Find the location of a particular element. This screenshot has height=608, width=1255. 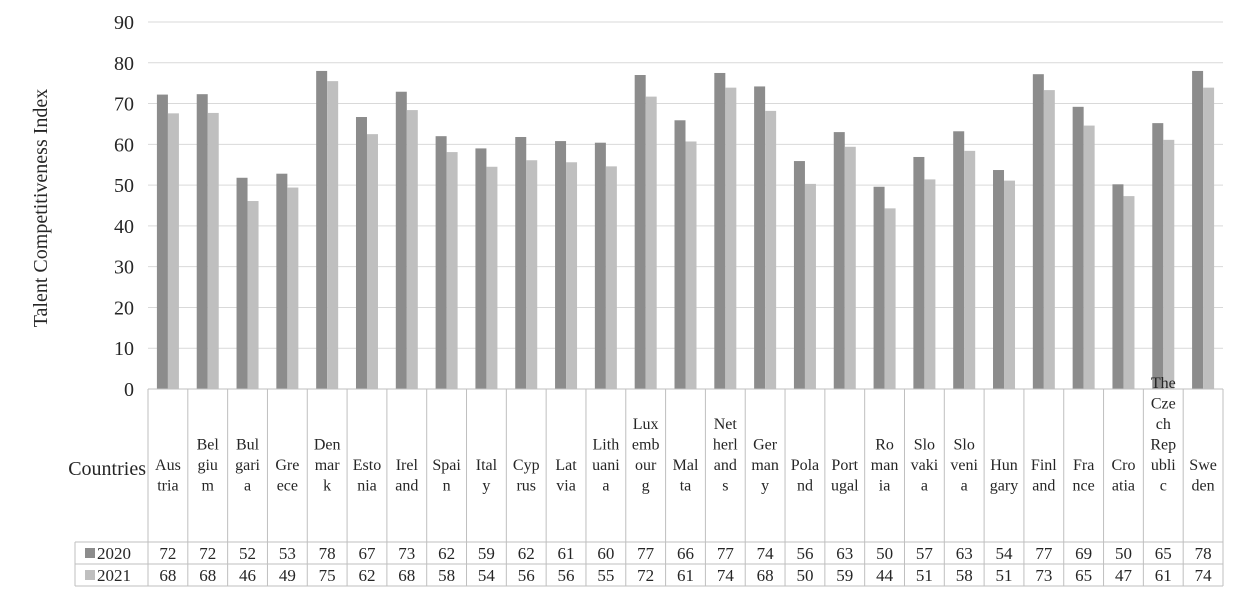

data-label: 44 is located at coordinates (885, 575).